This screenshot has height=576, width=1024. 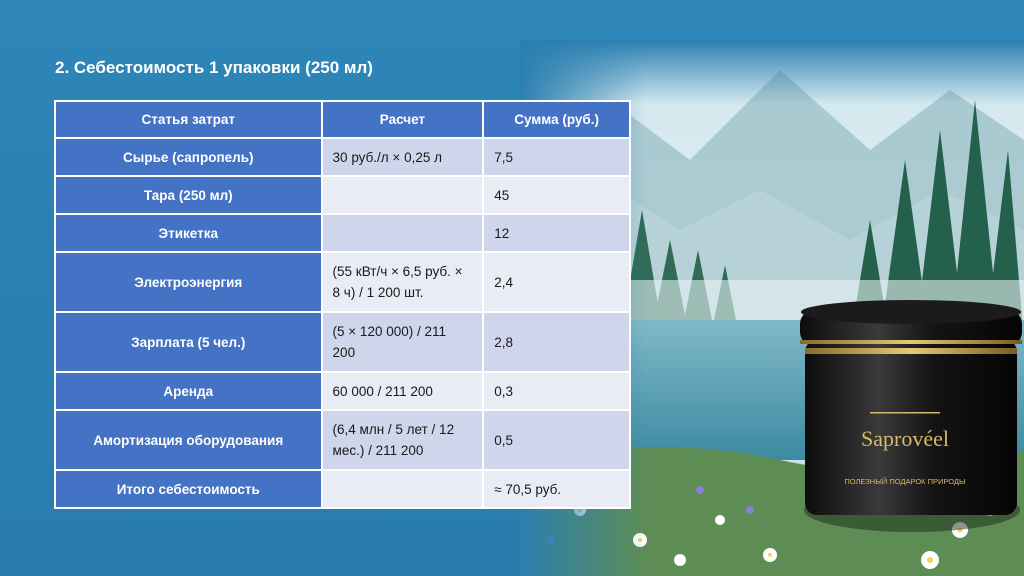 What do you see at coordinates (188, 440) in the screenshot?
I see `row-item: Амортизация оборудования` at bounding box center [188, 440].